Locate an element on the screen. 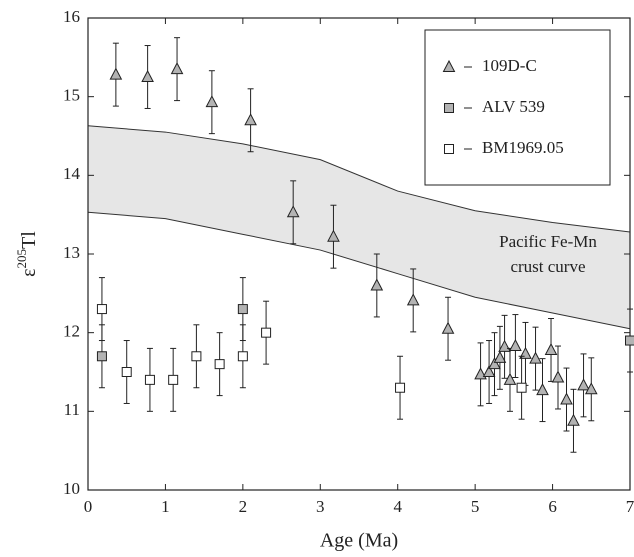  legend-label: BM1969.05 is located at coordinates (523, 147).